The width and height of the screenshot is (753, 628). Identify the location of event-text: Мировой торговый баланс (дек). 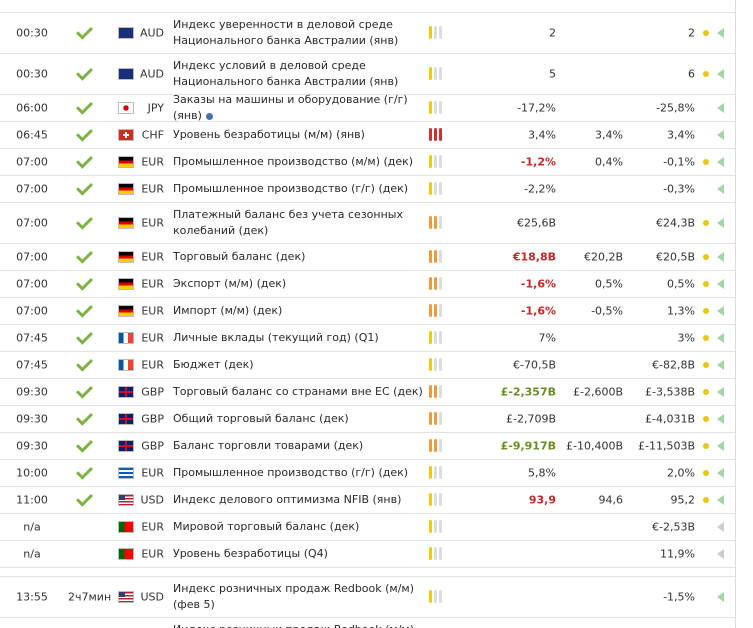
(266, 526).